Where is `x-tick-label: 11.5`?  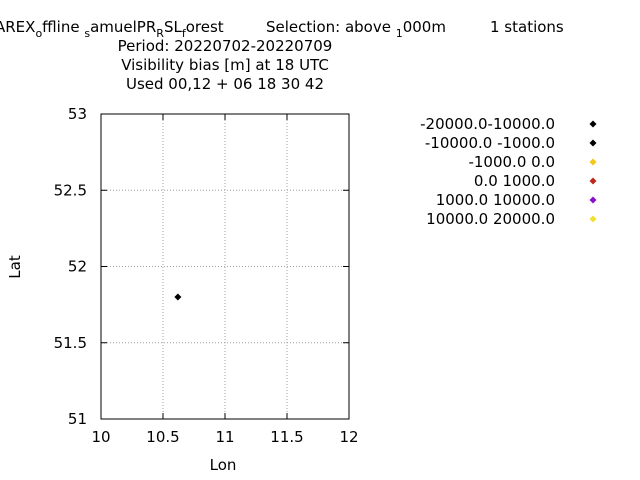
x-tick-label: 11.5 is located at coordinates (286, 437).